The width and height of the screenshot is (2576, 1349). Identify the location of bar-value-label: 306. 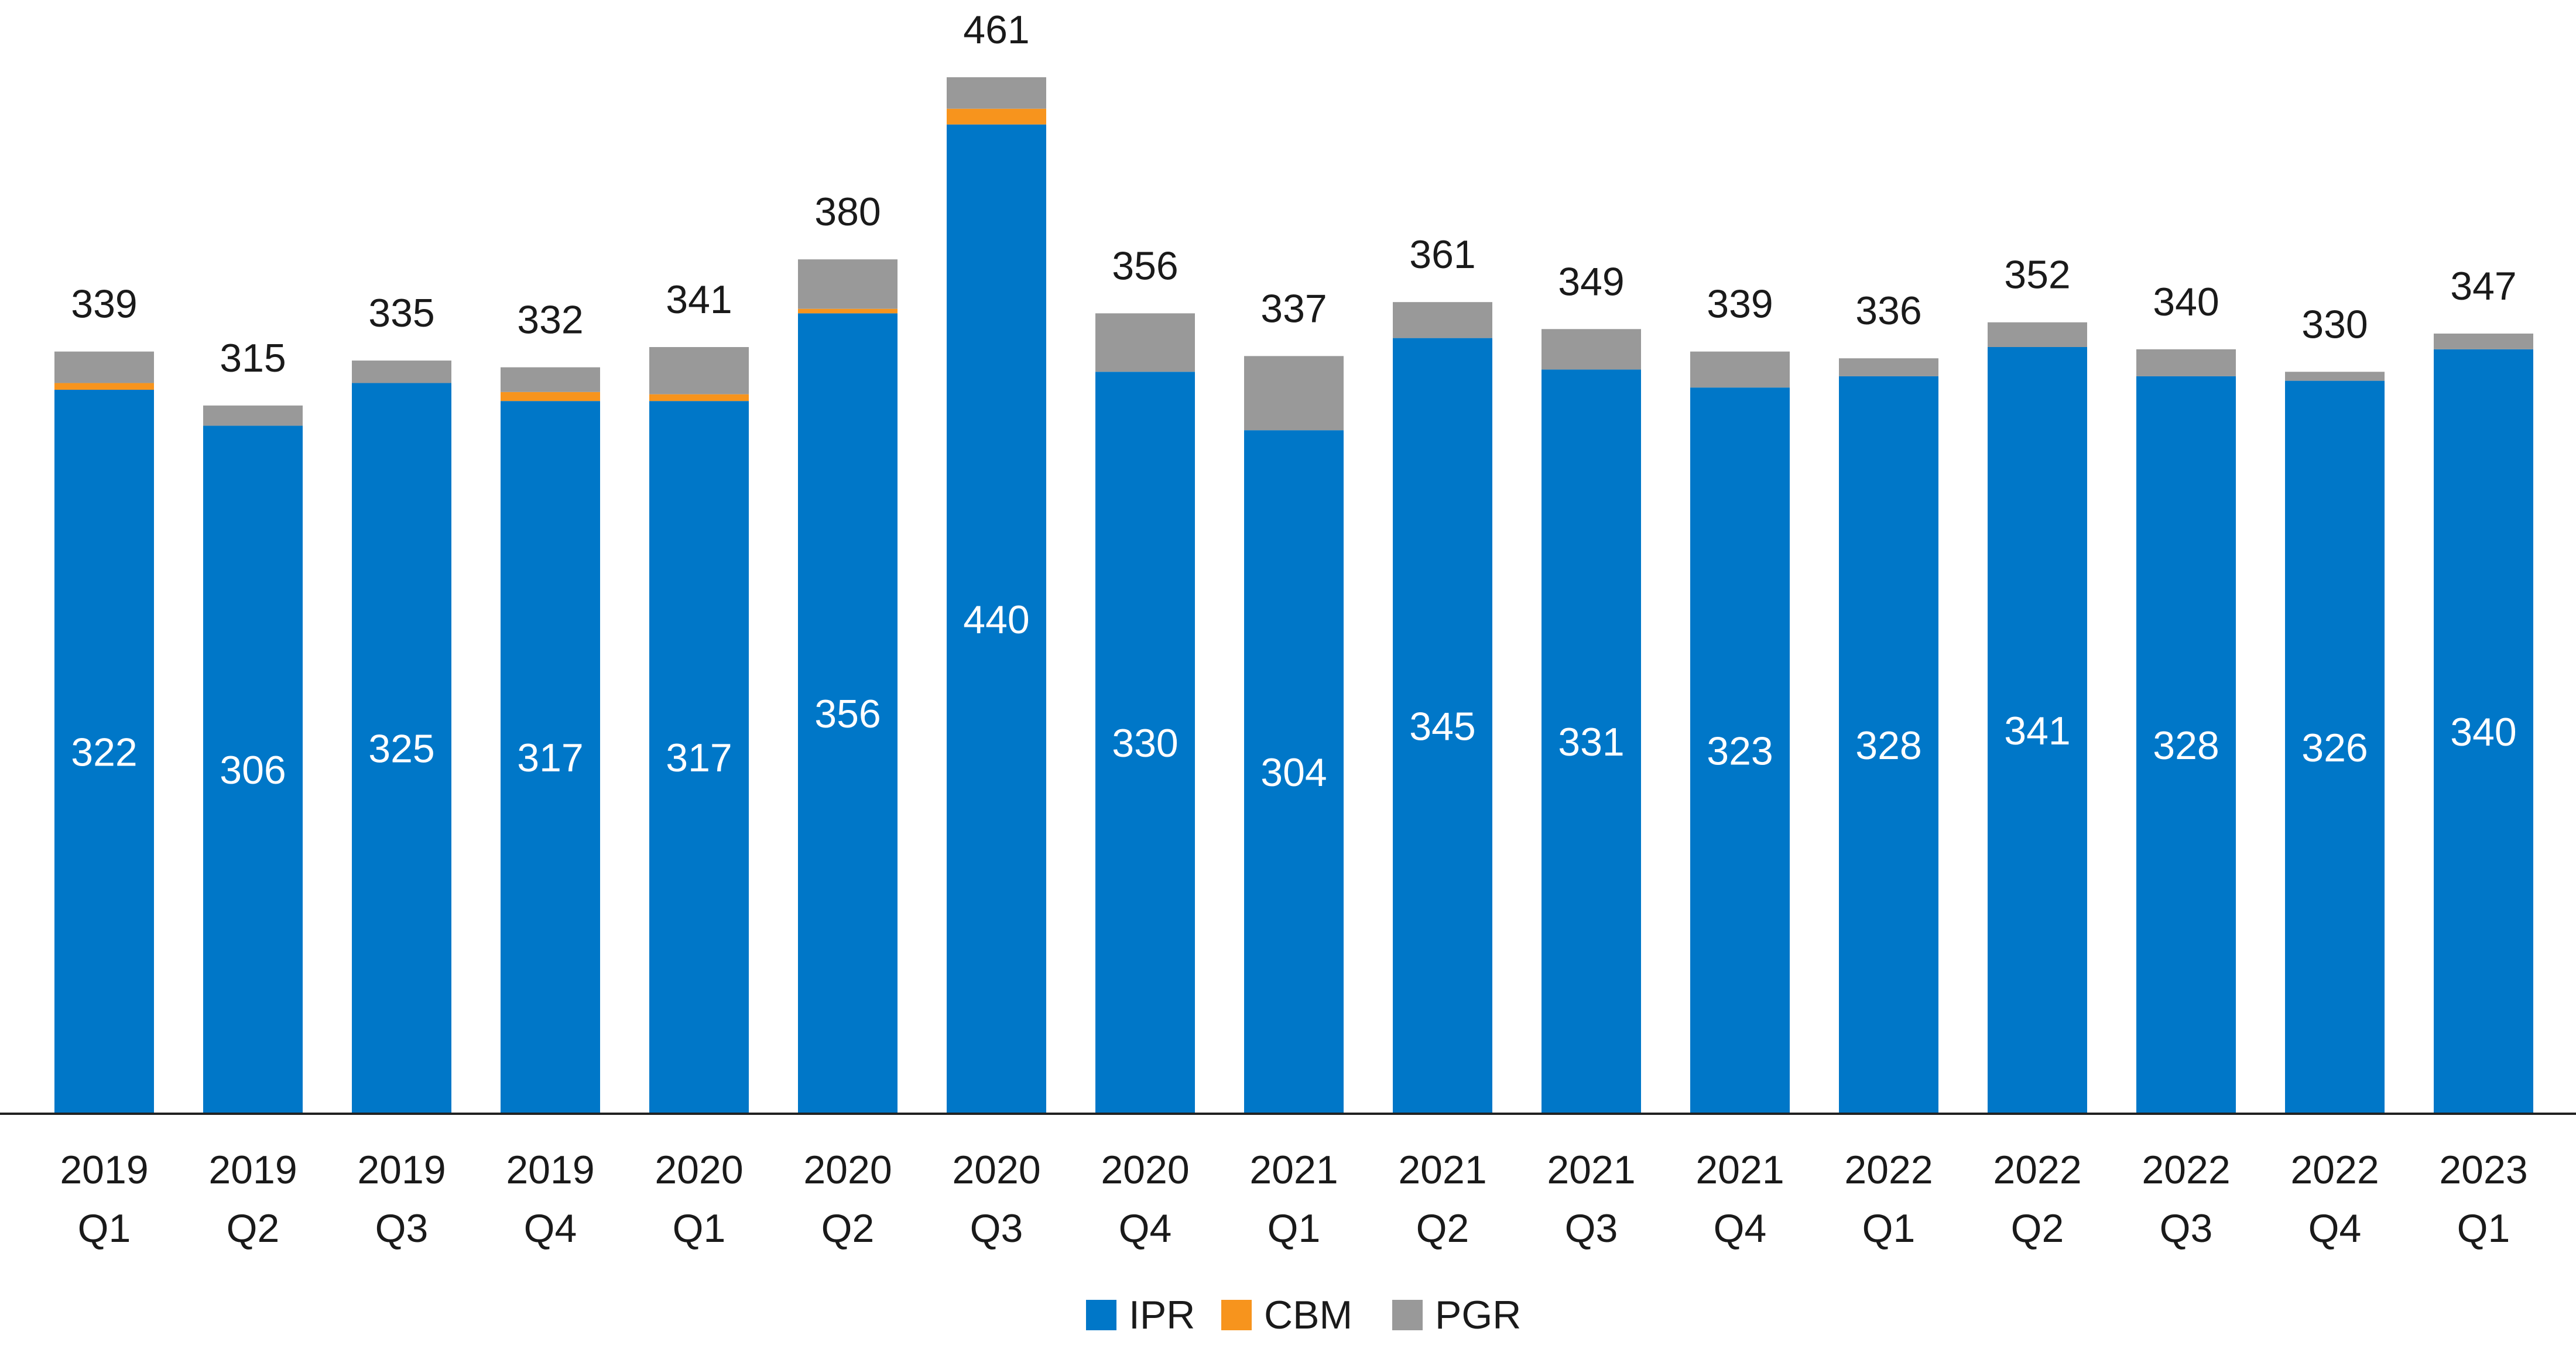
(253, 770).